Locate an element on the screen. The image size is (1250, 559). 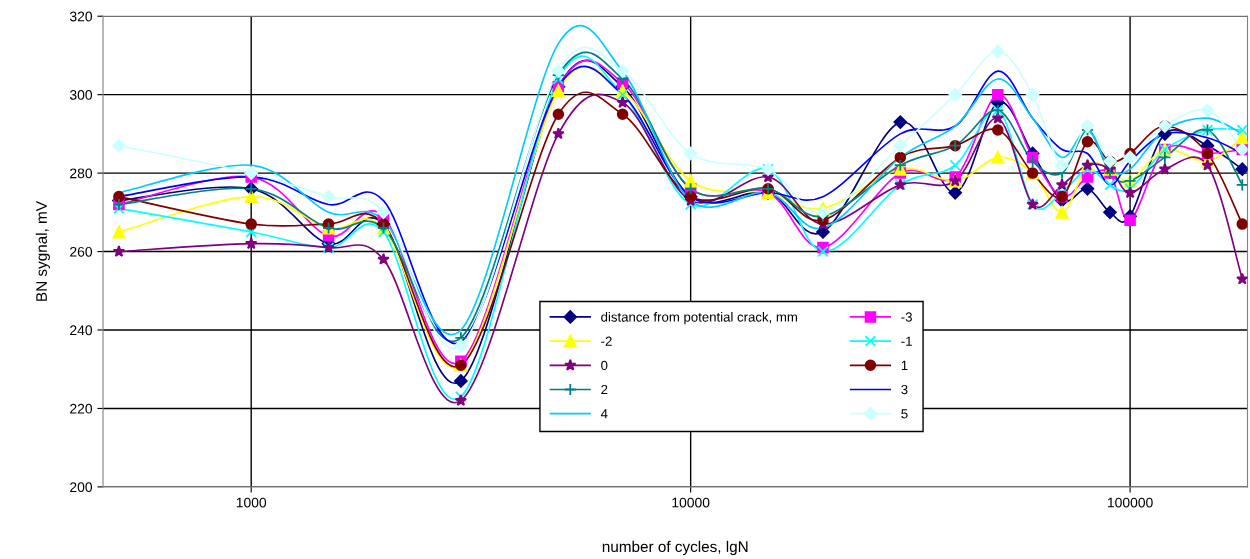
x-tick-label: 100000 is located at coordinates (1130, 502).